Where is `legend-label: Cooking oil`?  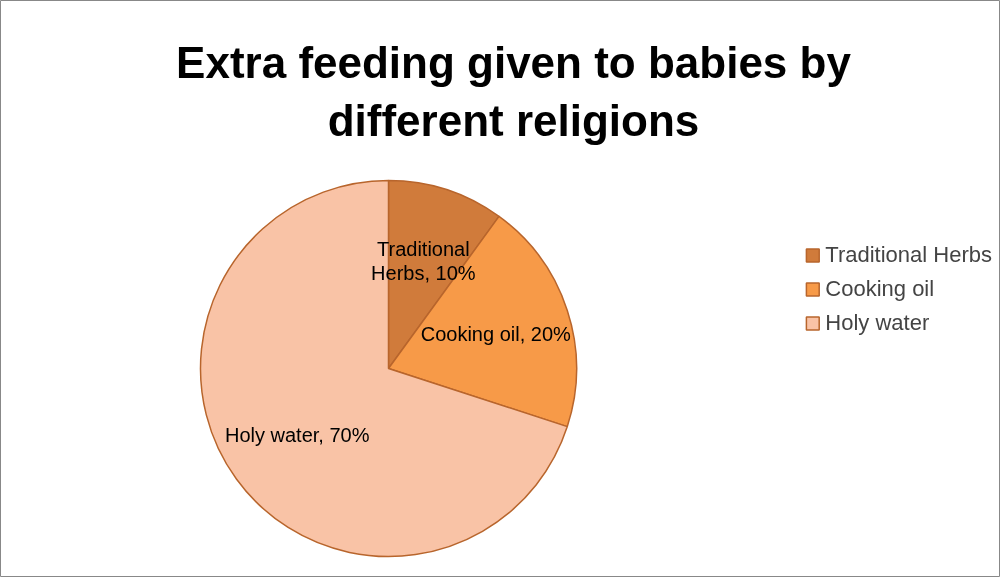 legend-label: Cooking oil is located at coordinates (880, 288).